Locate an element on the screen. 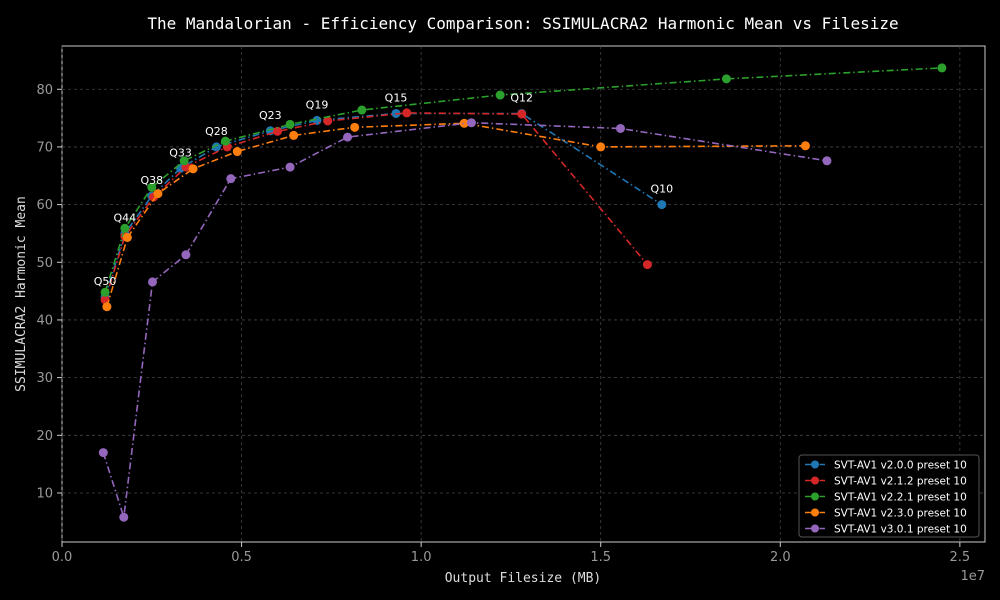 The image size is (1000, 600). quality-annotation: Q10 is located at coordinates (661, 189).